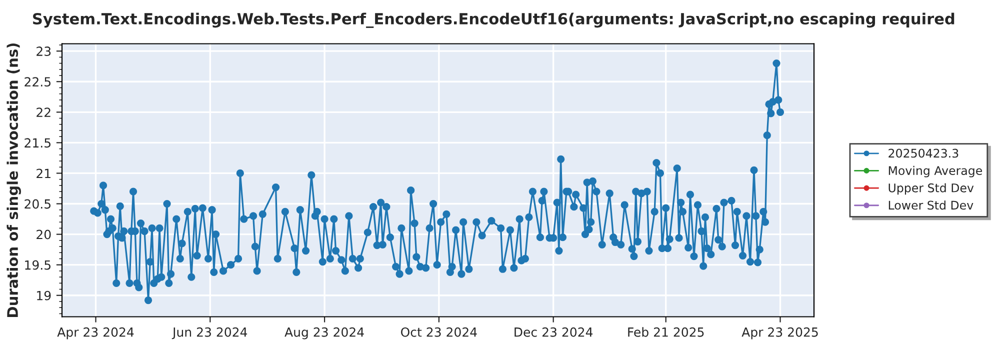  Describe the element at coordinates (553, 332) in the screenshot. I see `x-tick-label: Dec 23 2024` at that location.